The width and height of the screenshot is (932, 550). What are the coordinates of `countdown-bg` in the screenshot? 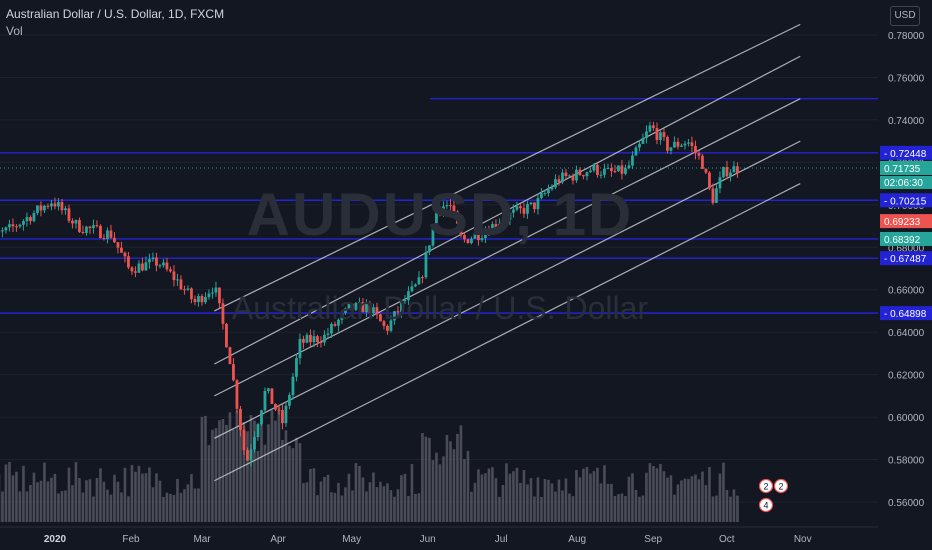 It's located at (906, 182).